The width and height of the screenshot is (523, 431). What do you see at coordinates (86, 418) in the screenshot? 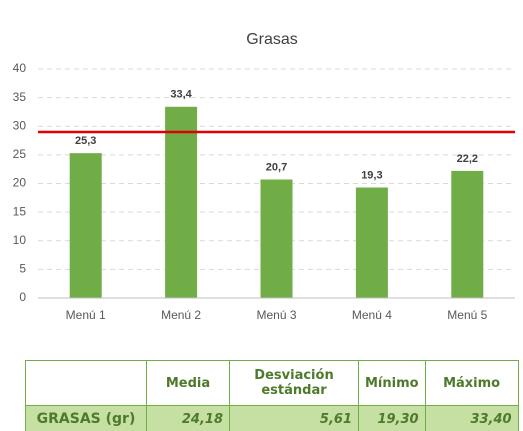
I see `row-label: GRASAS (gr)` at bounding box center [86, 418].